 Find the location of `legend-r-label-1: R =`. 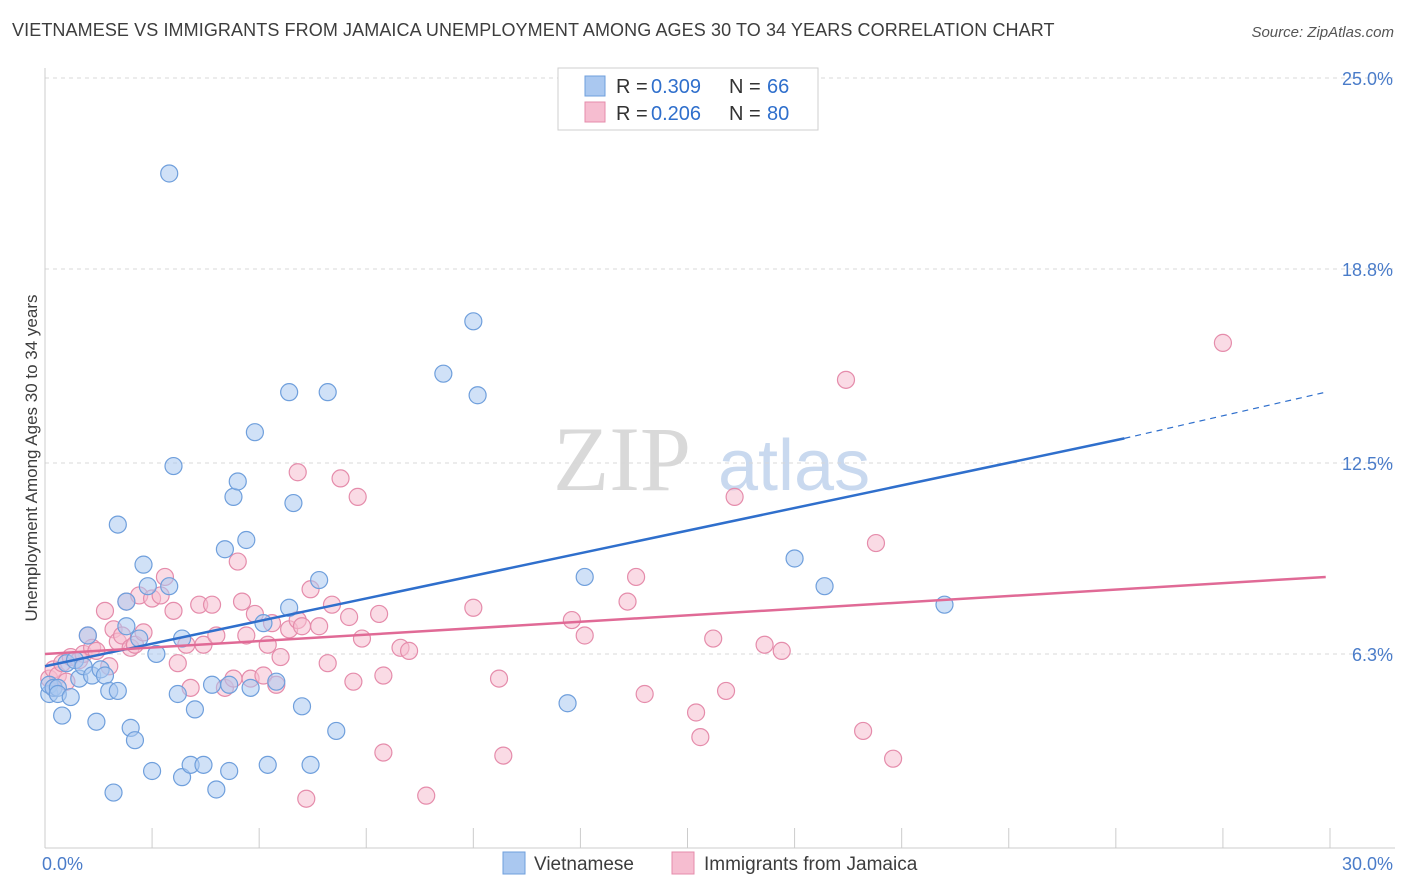

legend-r-label-1: R = is located at coordinates (632, 87).